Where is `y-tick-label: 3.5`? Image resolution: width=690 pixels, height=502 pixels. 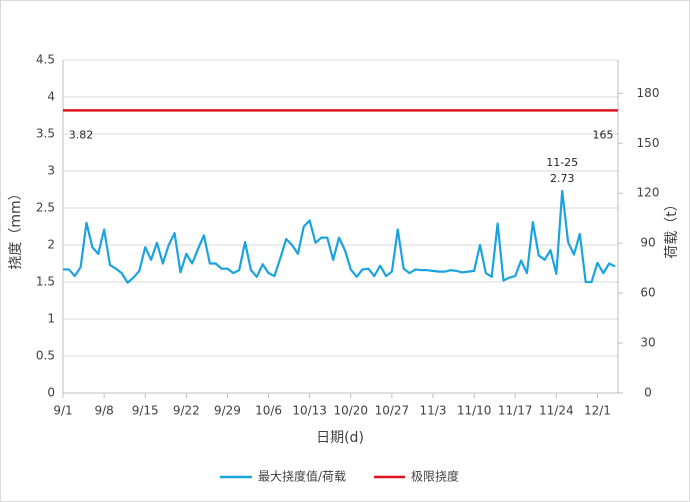 y-tick-label: 3.5 is located at coordinates (45, 134).